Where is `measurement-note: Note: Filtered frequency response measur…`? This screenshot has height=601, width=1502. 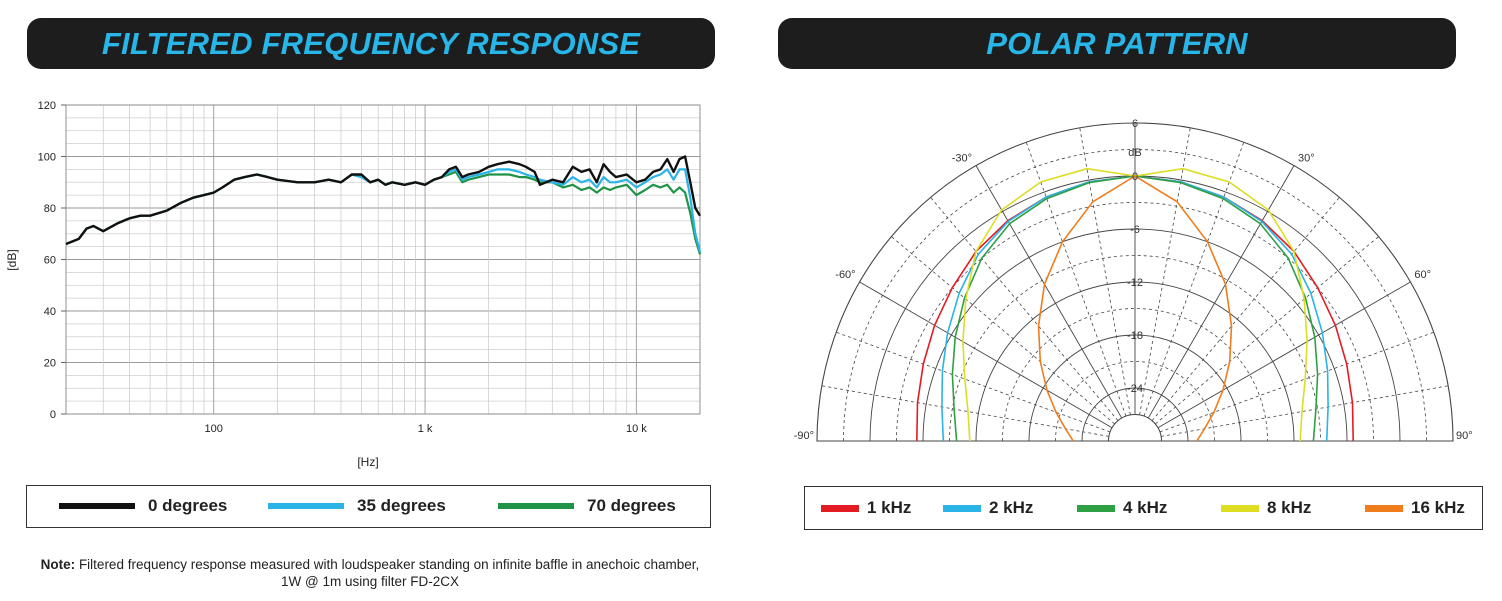 measurement-note: Note: Filtered frequency response measur… is located at coordinates (370, 573).